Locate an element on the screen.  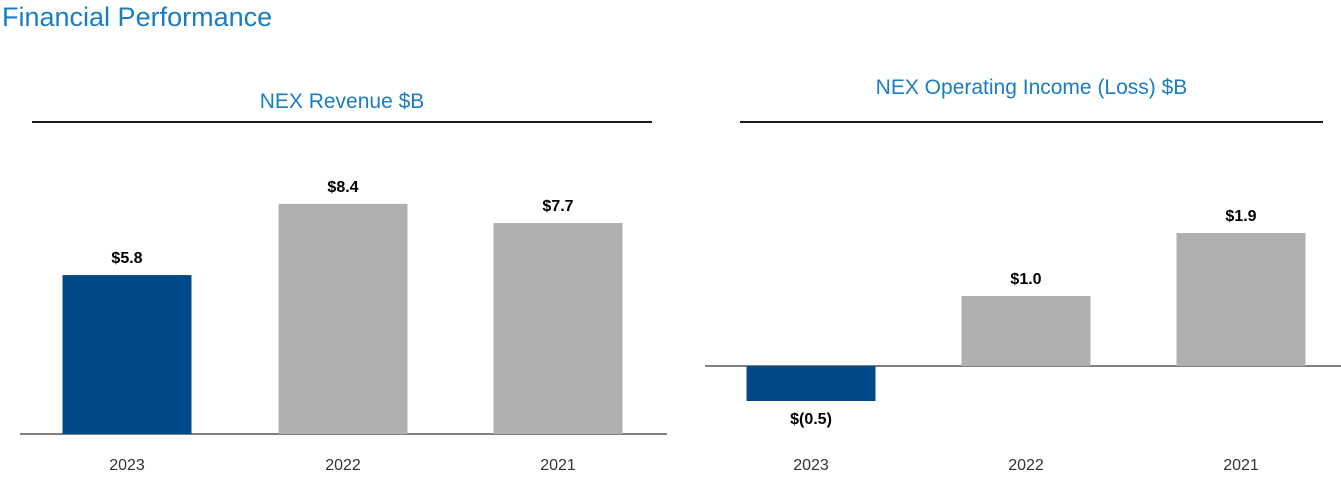
revenue-value-label-2022: $8.4 is located at coordinates (342, 187).